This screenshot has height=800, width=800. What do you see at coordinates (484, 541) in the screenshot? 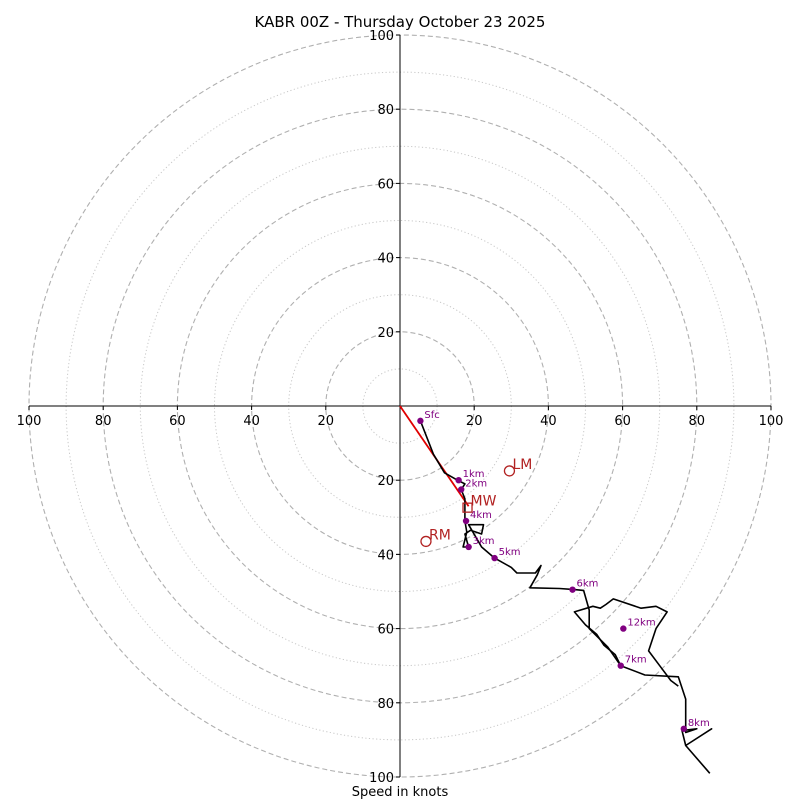
I see `height-marker-label: 3km` at bounding box center [484, 541].